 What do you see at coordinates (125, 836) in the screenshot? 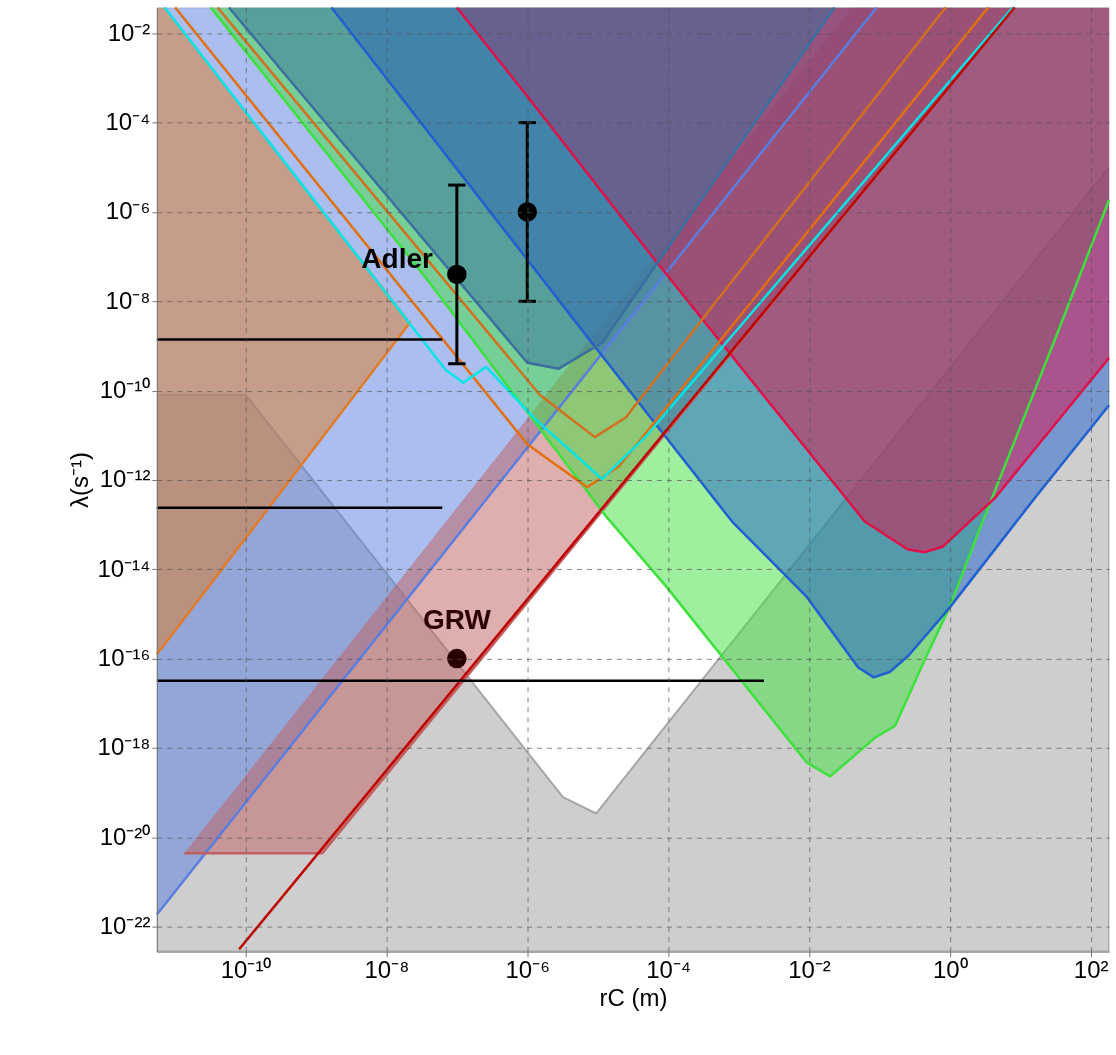
I see `y-tick-label: 10⁻²⁰` at bounding box center [125, 836].